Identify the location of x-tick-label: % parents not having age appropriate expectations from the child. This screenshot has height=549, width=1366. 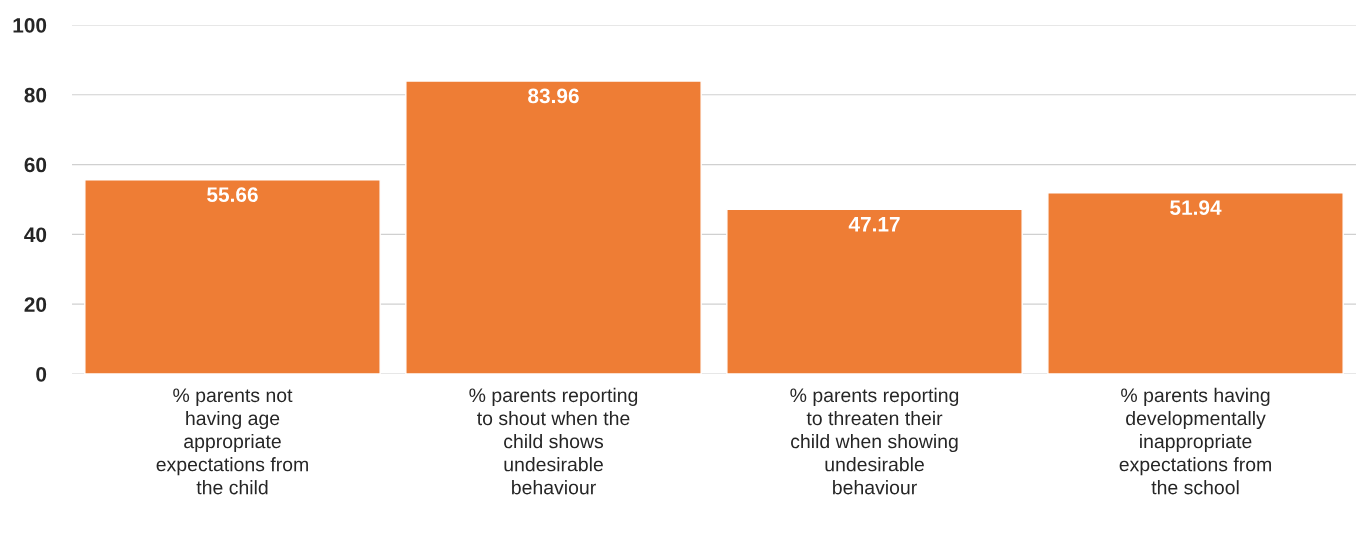
(232, 441).